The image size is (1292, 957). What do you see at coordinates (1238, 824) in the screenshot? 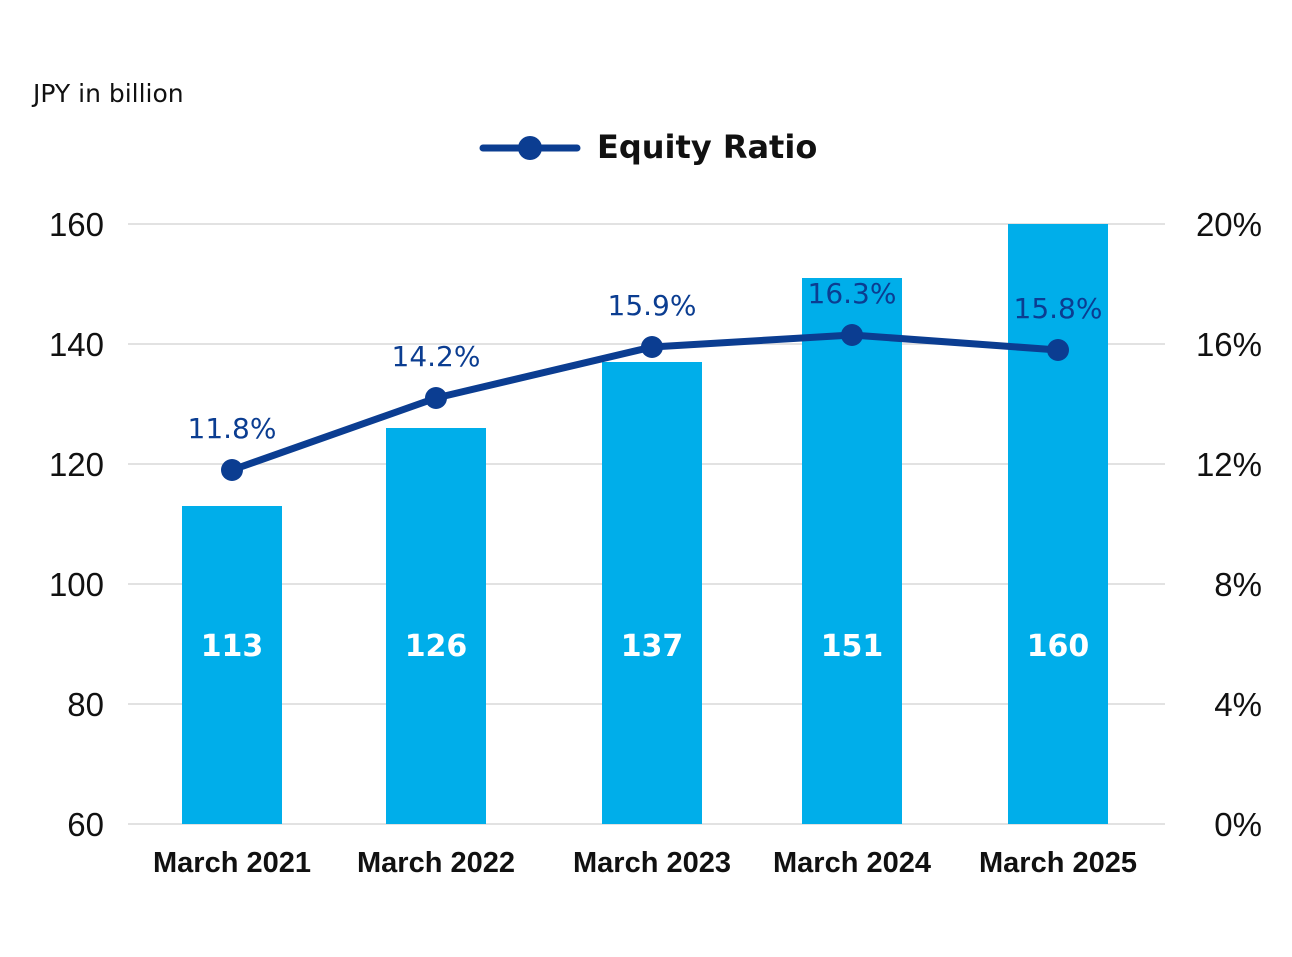
I see `y-right-tick-label: 0%` at bounding box center [1238, 824].